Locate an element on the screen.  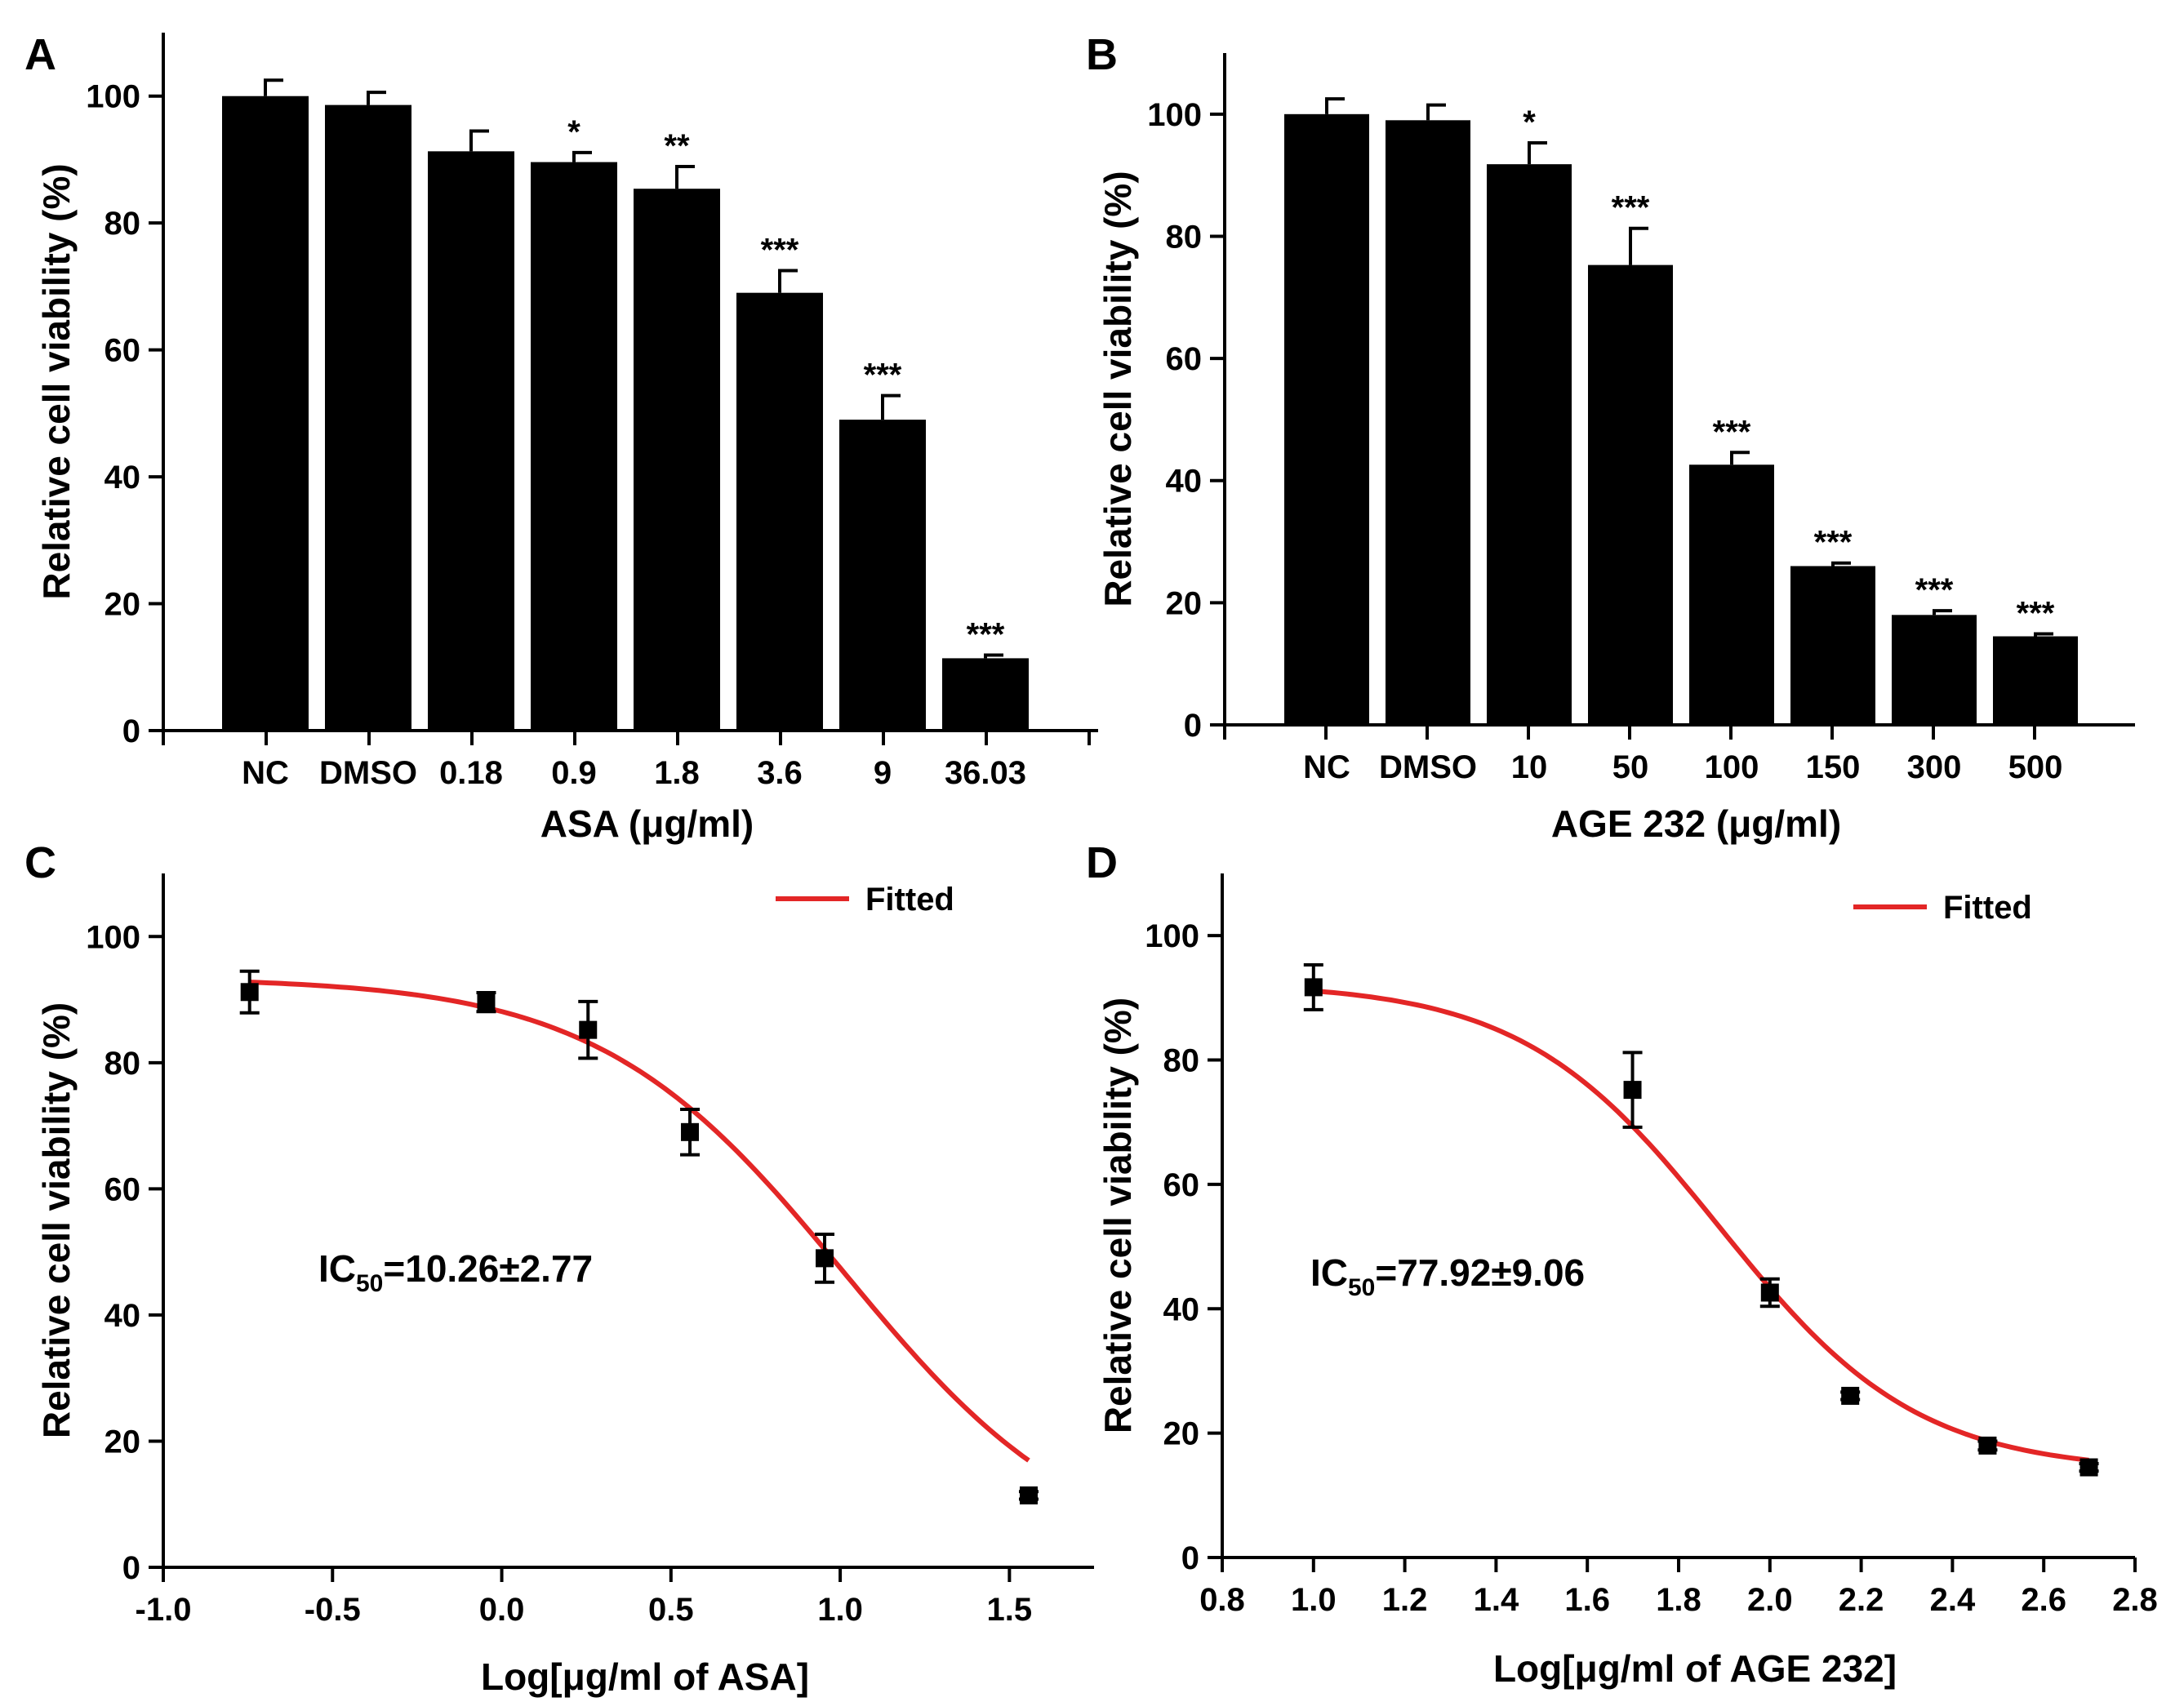
legend: Fitted is located at coordinates (865, 900).